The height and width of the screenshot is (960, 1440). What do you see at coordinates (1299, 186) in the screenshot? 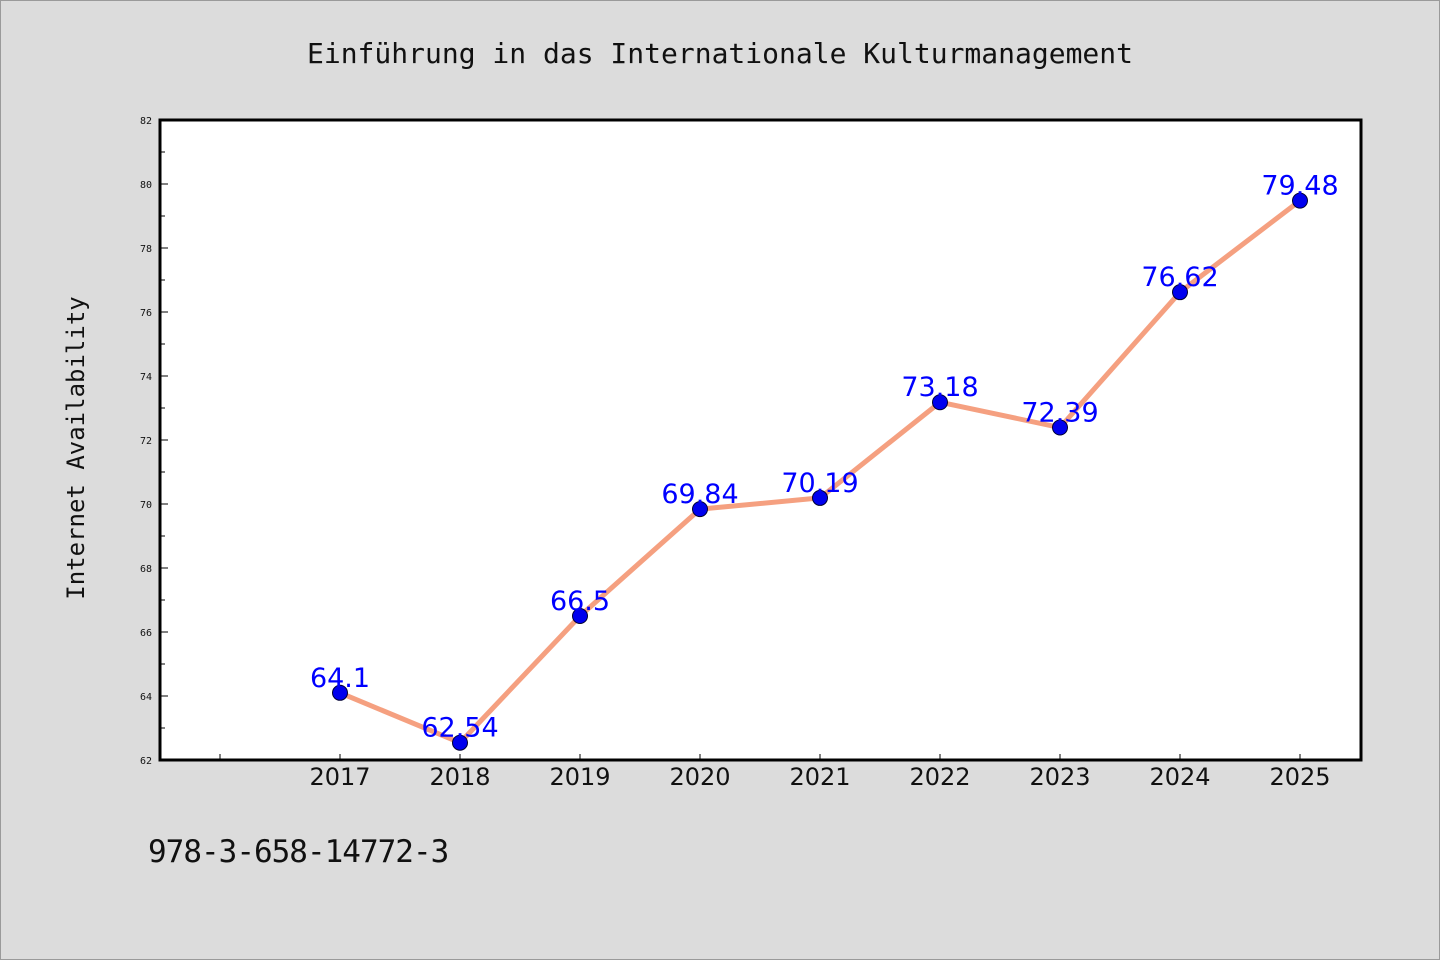
I see `data-label: 79.48` at bounding box center [1299, 186].